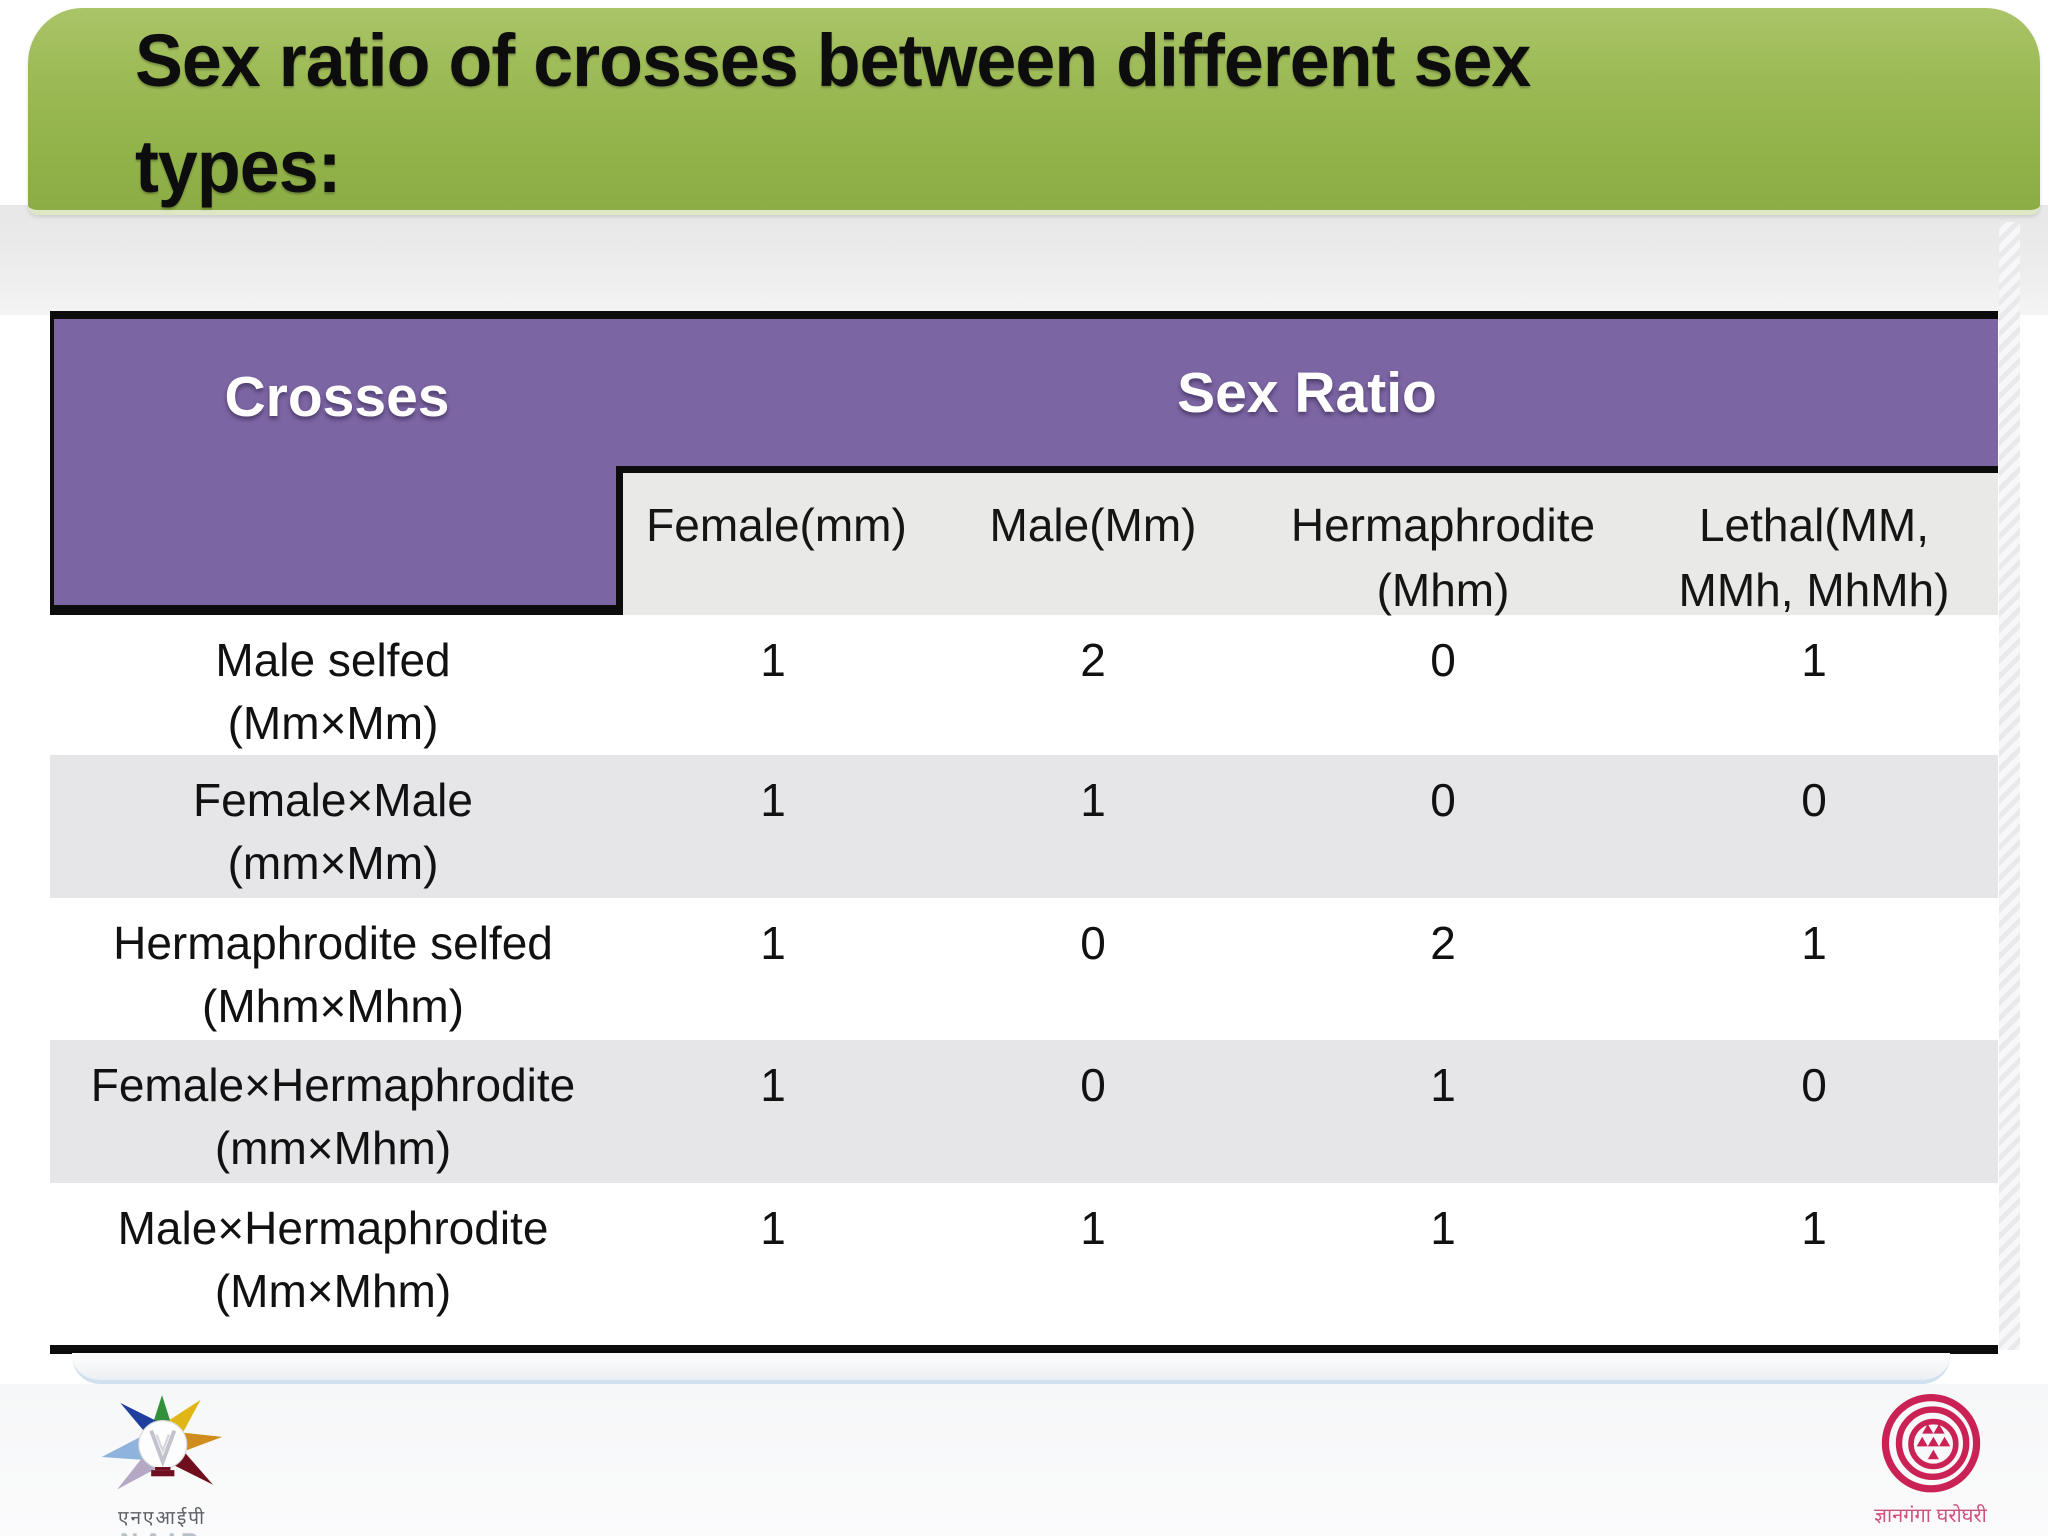 Image resolution: width=2048 pixels, height=1536 pixels. Describe the element at coordinates (1024, 1111) in the screenshot. I see `table-row: Female×Hermaphrodite (mm×Mhm) 1 0 1 0` at that location.